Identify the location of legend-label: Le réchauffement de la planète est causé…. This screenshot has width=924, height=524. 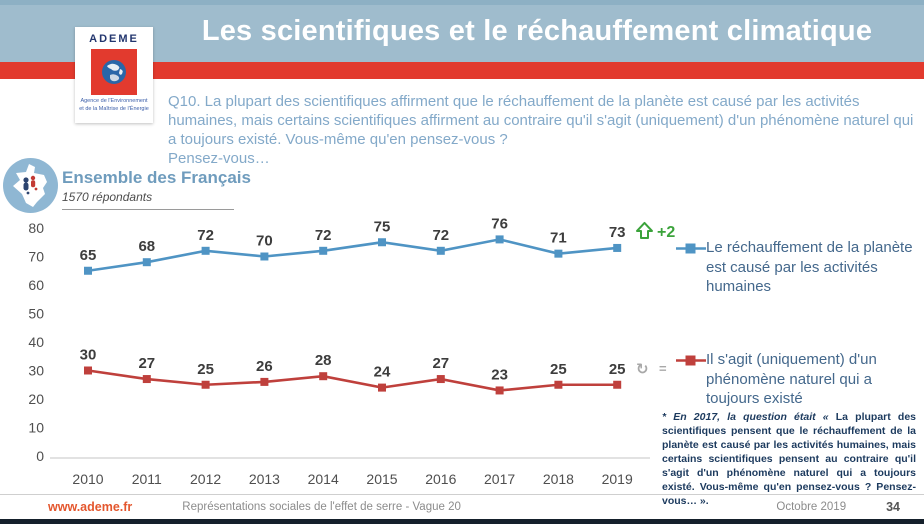
(809, 267).